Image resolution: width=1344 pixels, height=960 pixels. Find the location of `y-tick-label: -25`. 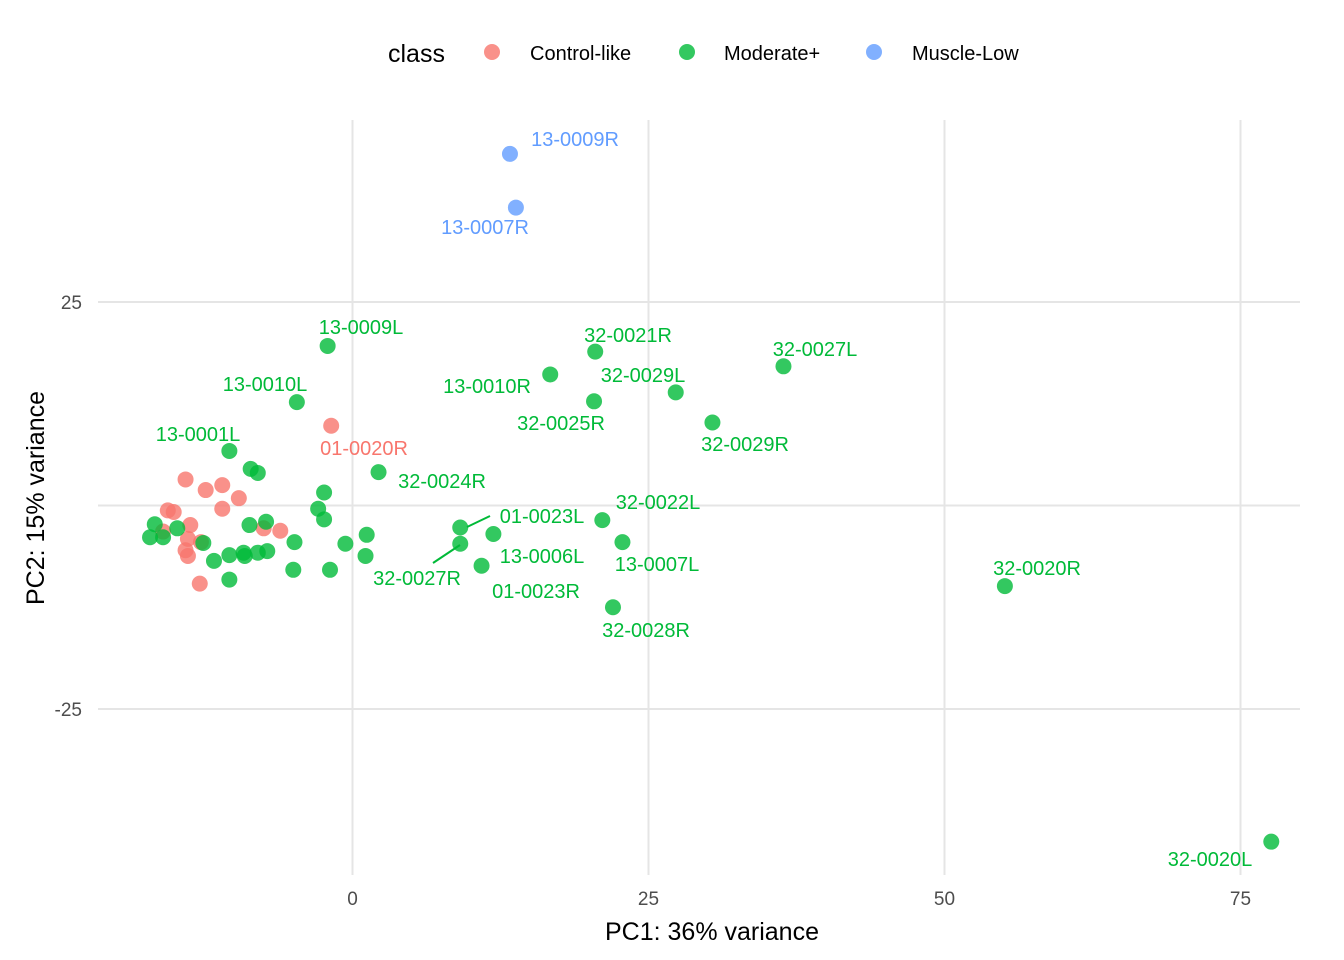

y-tick-label: -25 is located at coordinates (68, 710).